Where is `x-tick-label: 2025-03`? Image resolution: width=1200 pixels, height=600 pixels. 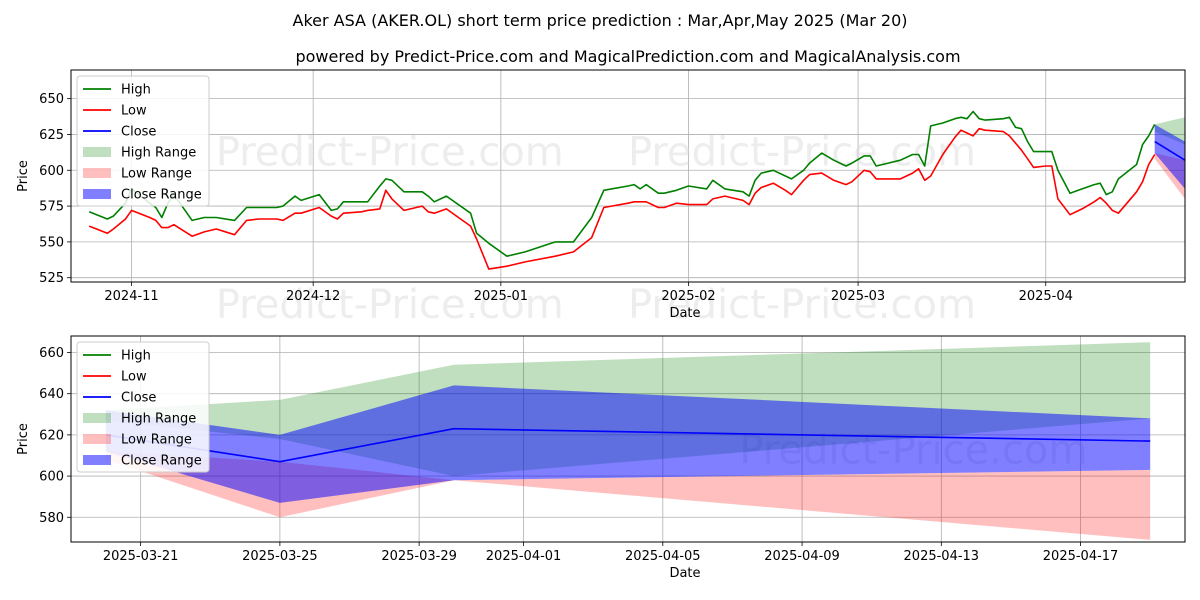
x-tick-label: 2025-03 is located at coordinates (858, 296).